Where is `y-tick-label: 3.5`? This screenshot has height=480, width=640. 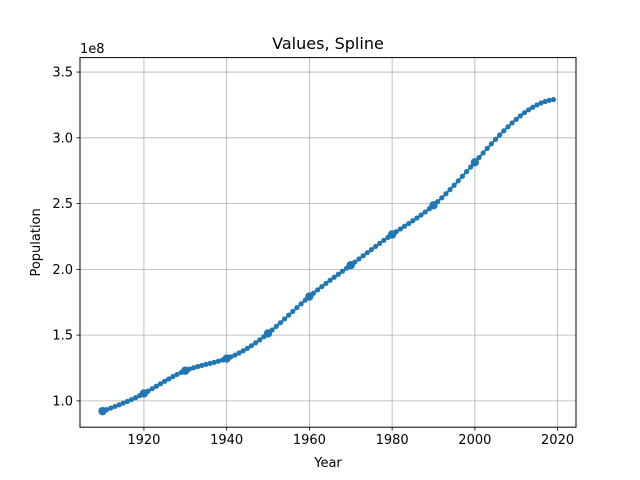
y-tick-label: 3.5 is located at coordinates (62, 73).